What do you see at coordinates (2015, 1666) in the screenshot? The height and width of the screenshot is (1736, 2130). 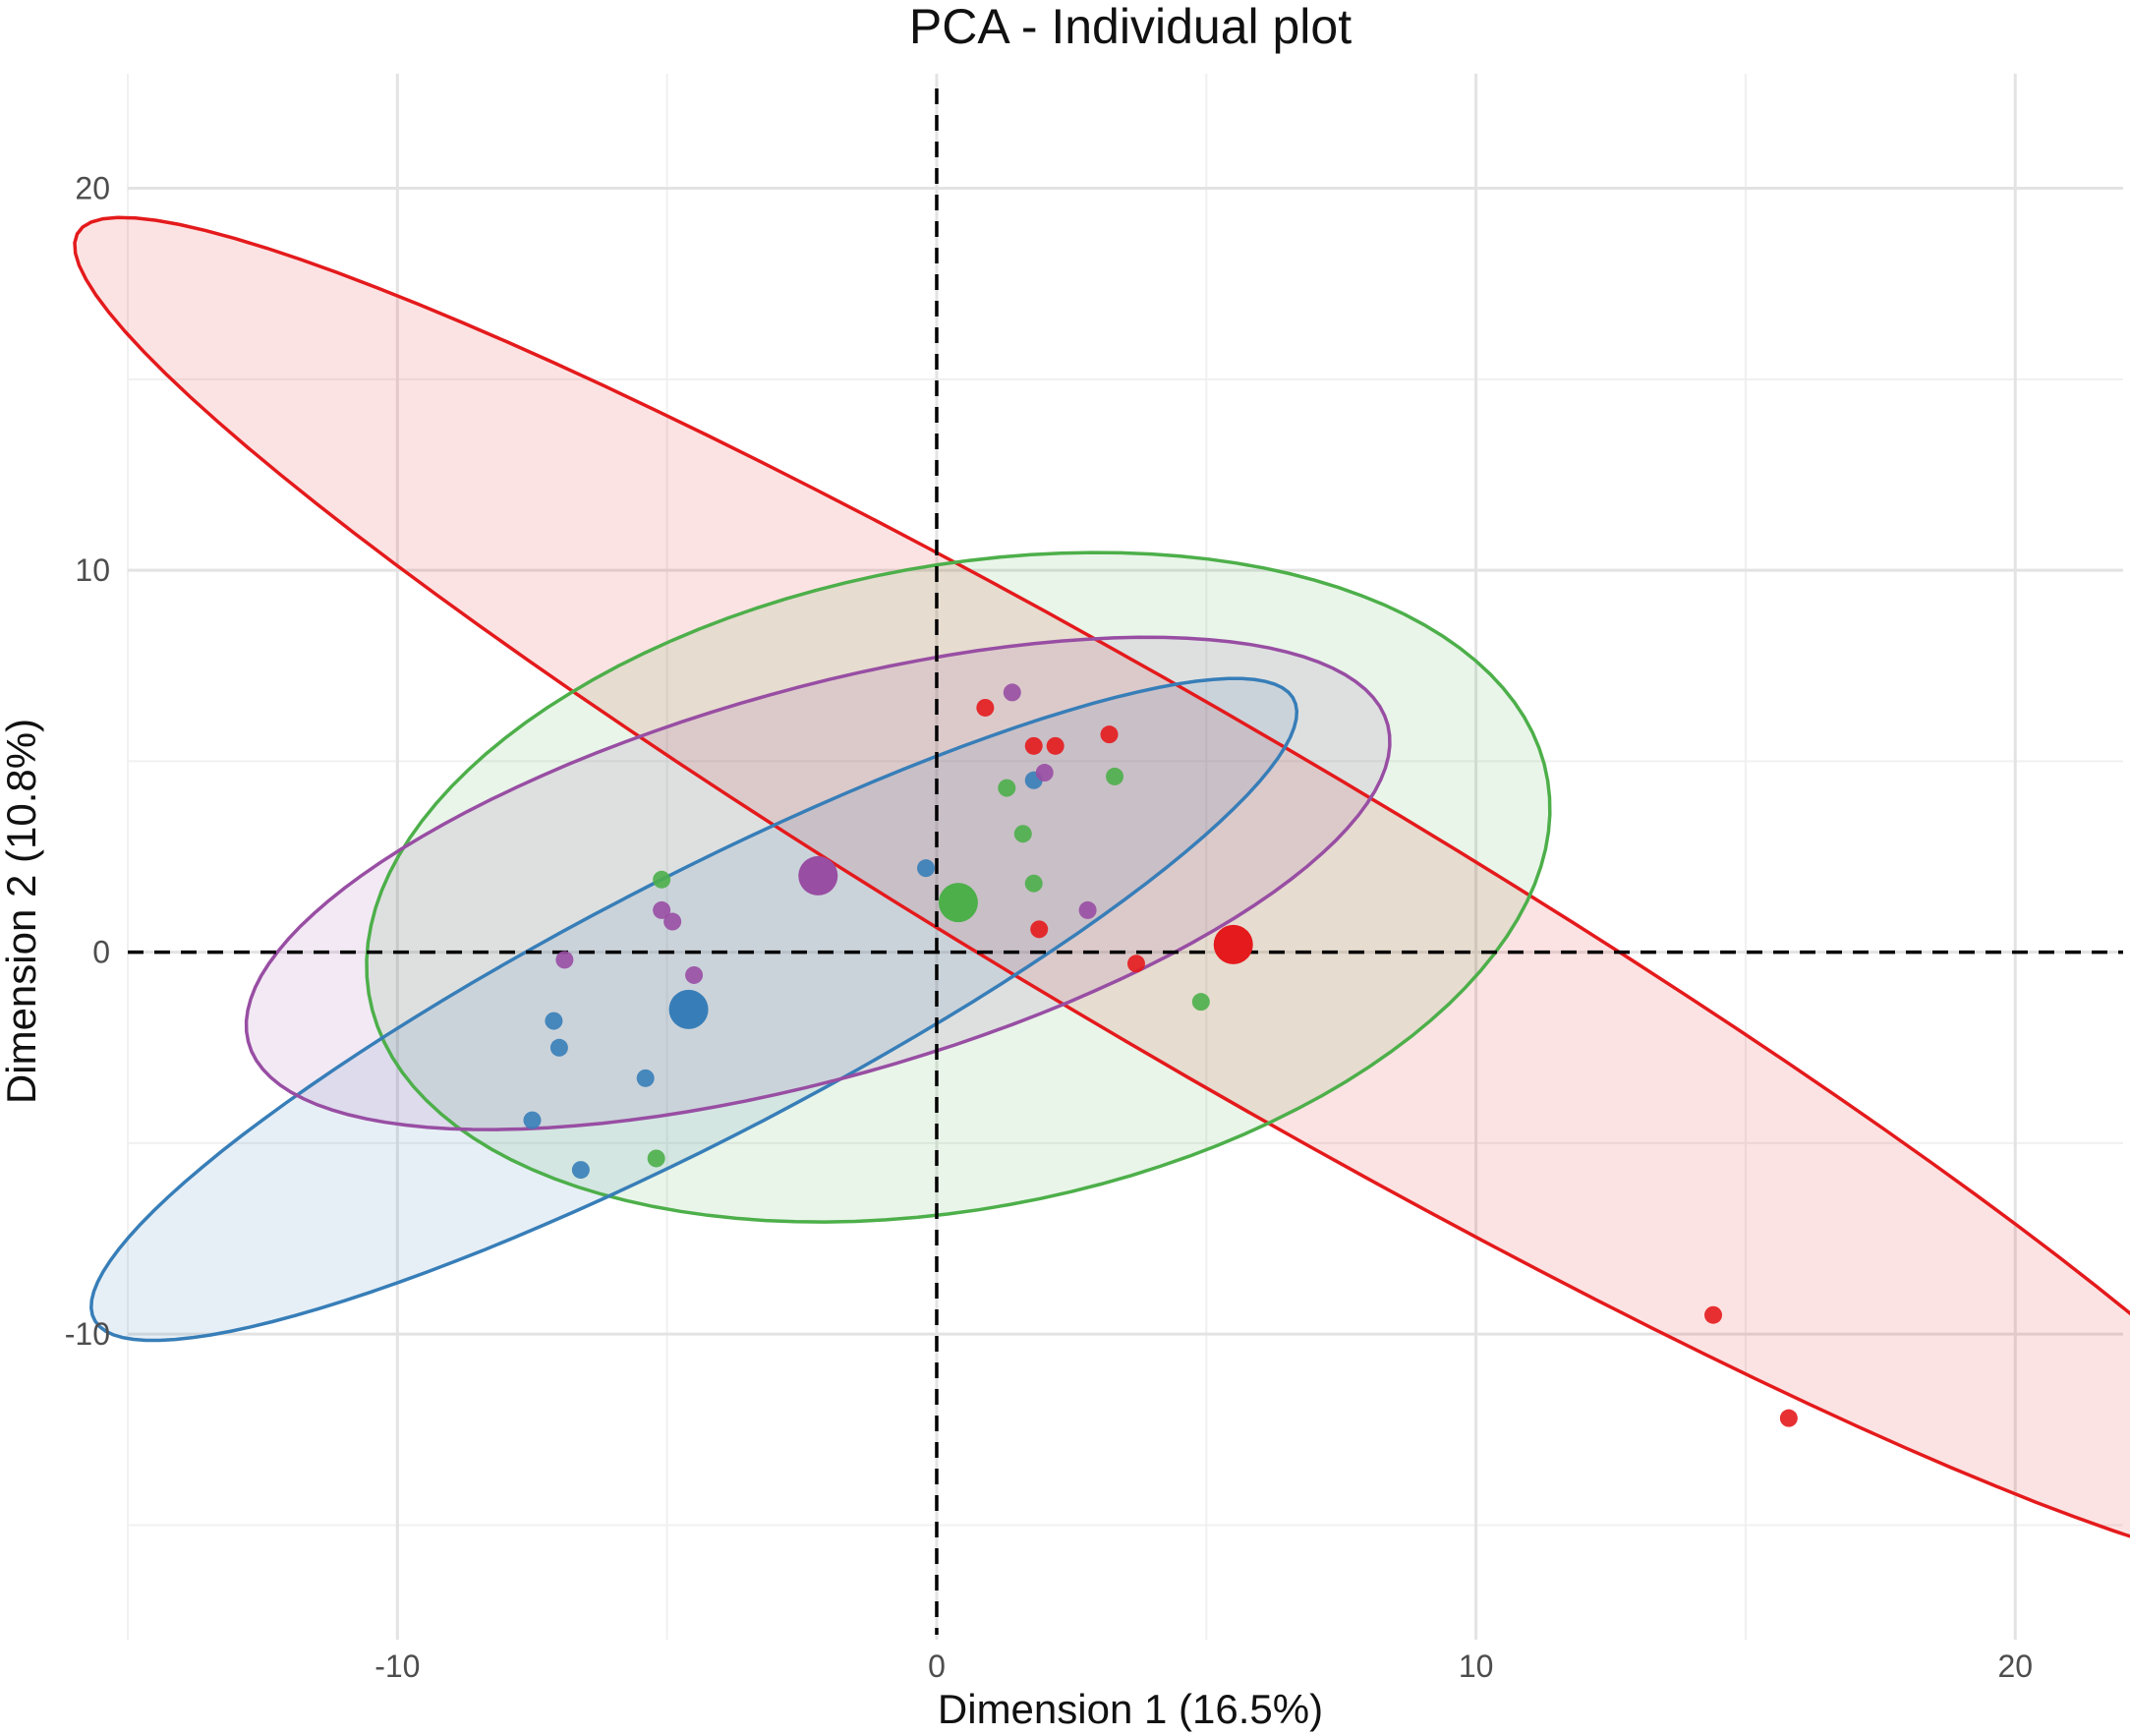 I see `x-tick-label: 20` at bounding box center [2015, 1666].